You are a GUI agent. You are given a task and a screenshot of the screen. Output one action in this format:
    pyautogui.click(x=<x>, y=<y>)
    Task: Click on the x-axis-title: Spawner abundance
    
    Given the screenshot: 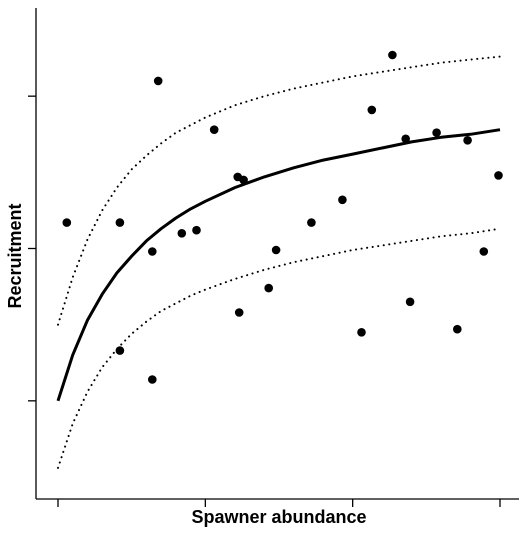 What is the action you would take?
    pyautogui.click(x=278, y=517)
    